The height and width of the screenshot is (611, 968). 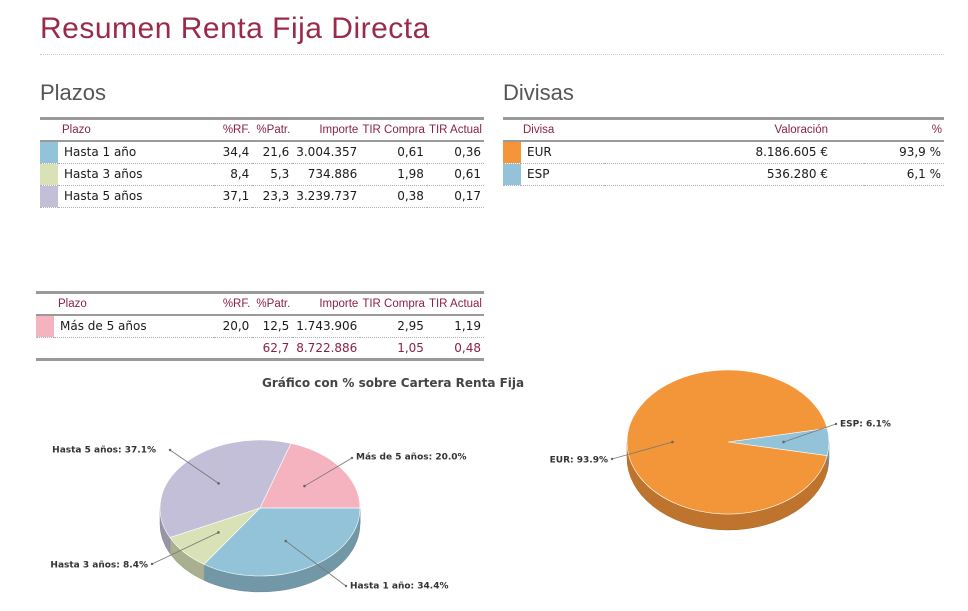 I want to click on row-label: Hasta 3 años, so click(x=136, y=174).